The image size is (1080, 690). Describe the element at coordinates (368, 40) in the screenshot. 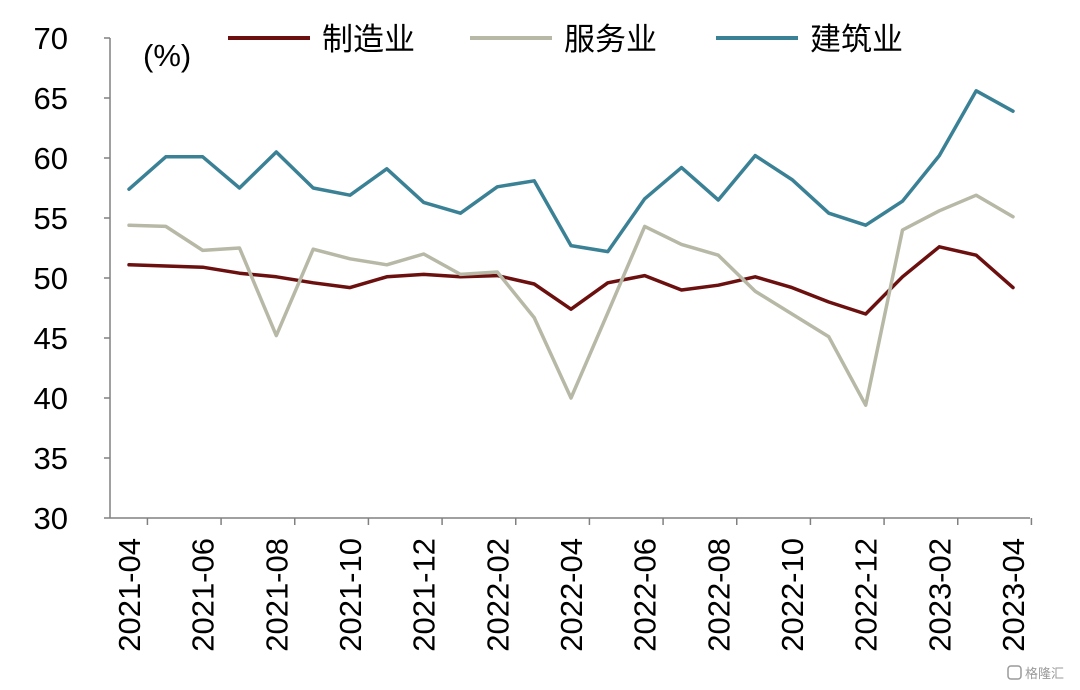

I see `legend-label: 制造业` at that location.